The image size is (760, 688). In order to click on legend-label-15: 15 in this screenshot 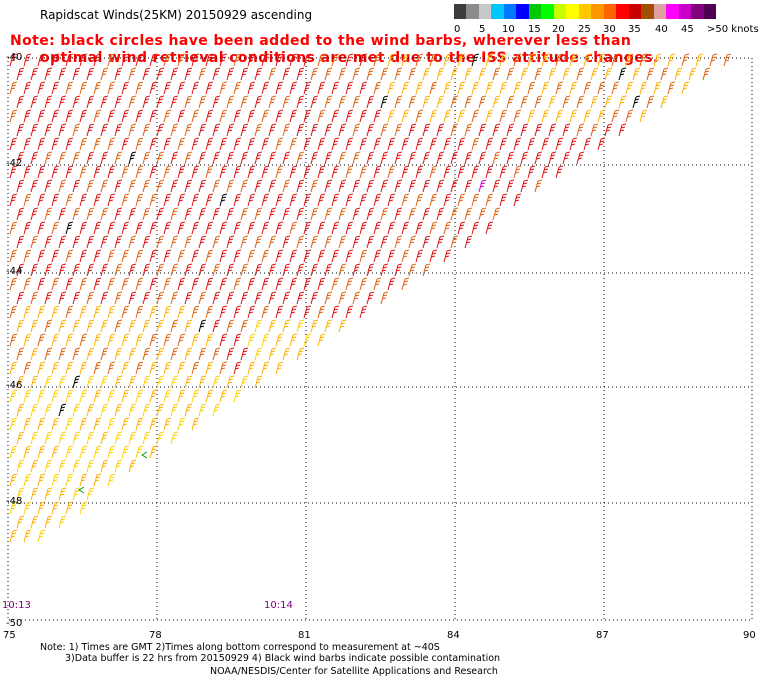, I will do `click(534, 29)`.